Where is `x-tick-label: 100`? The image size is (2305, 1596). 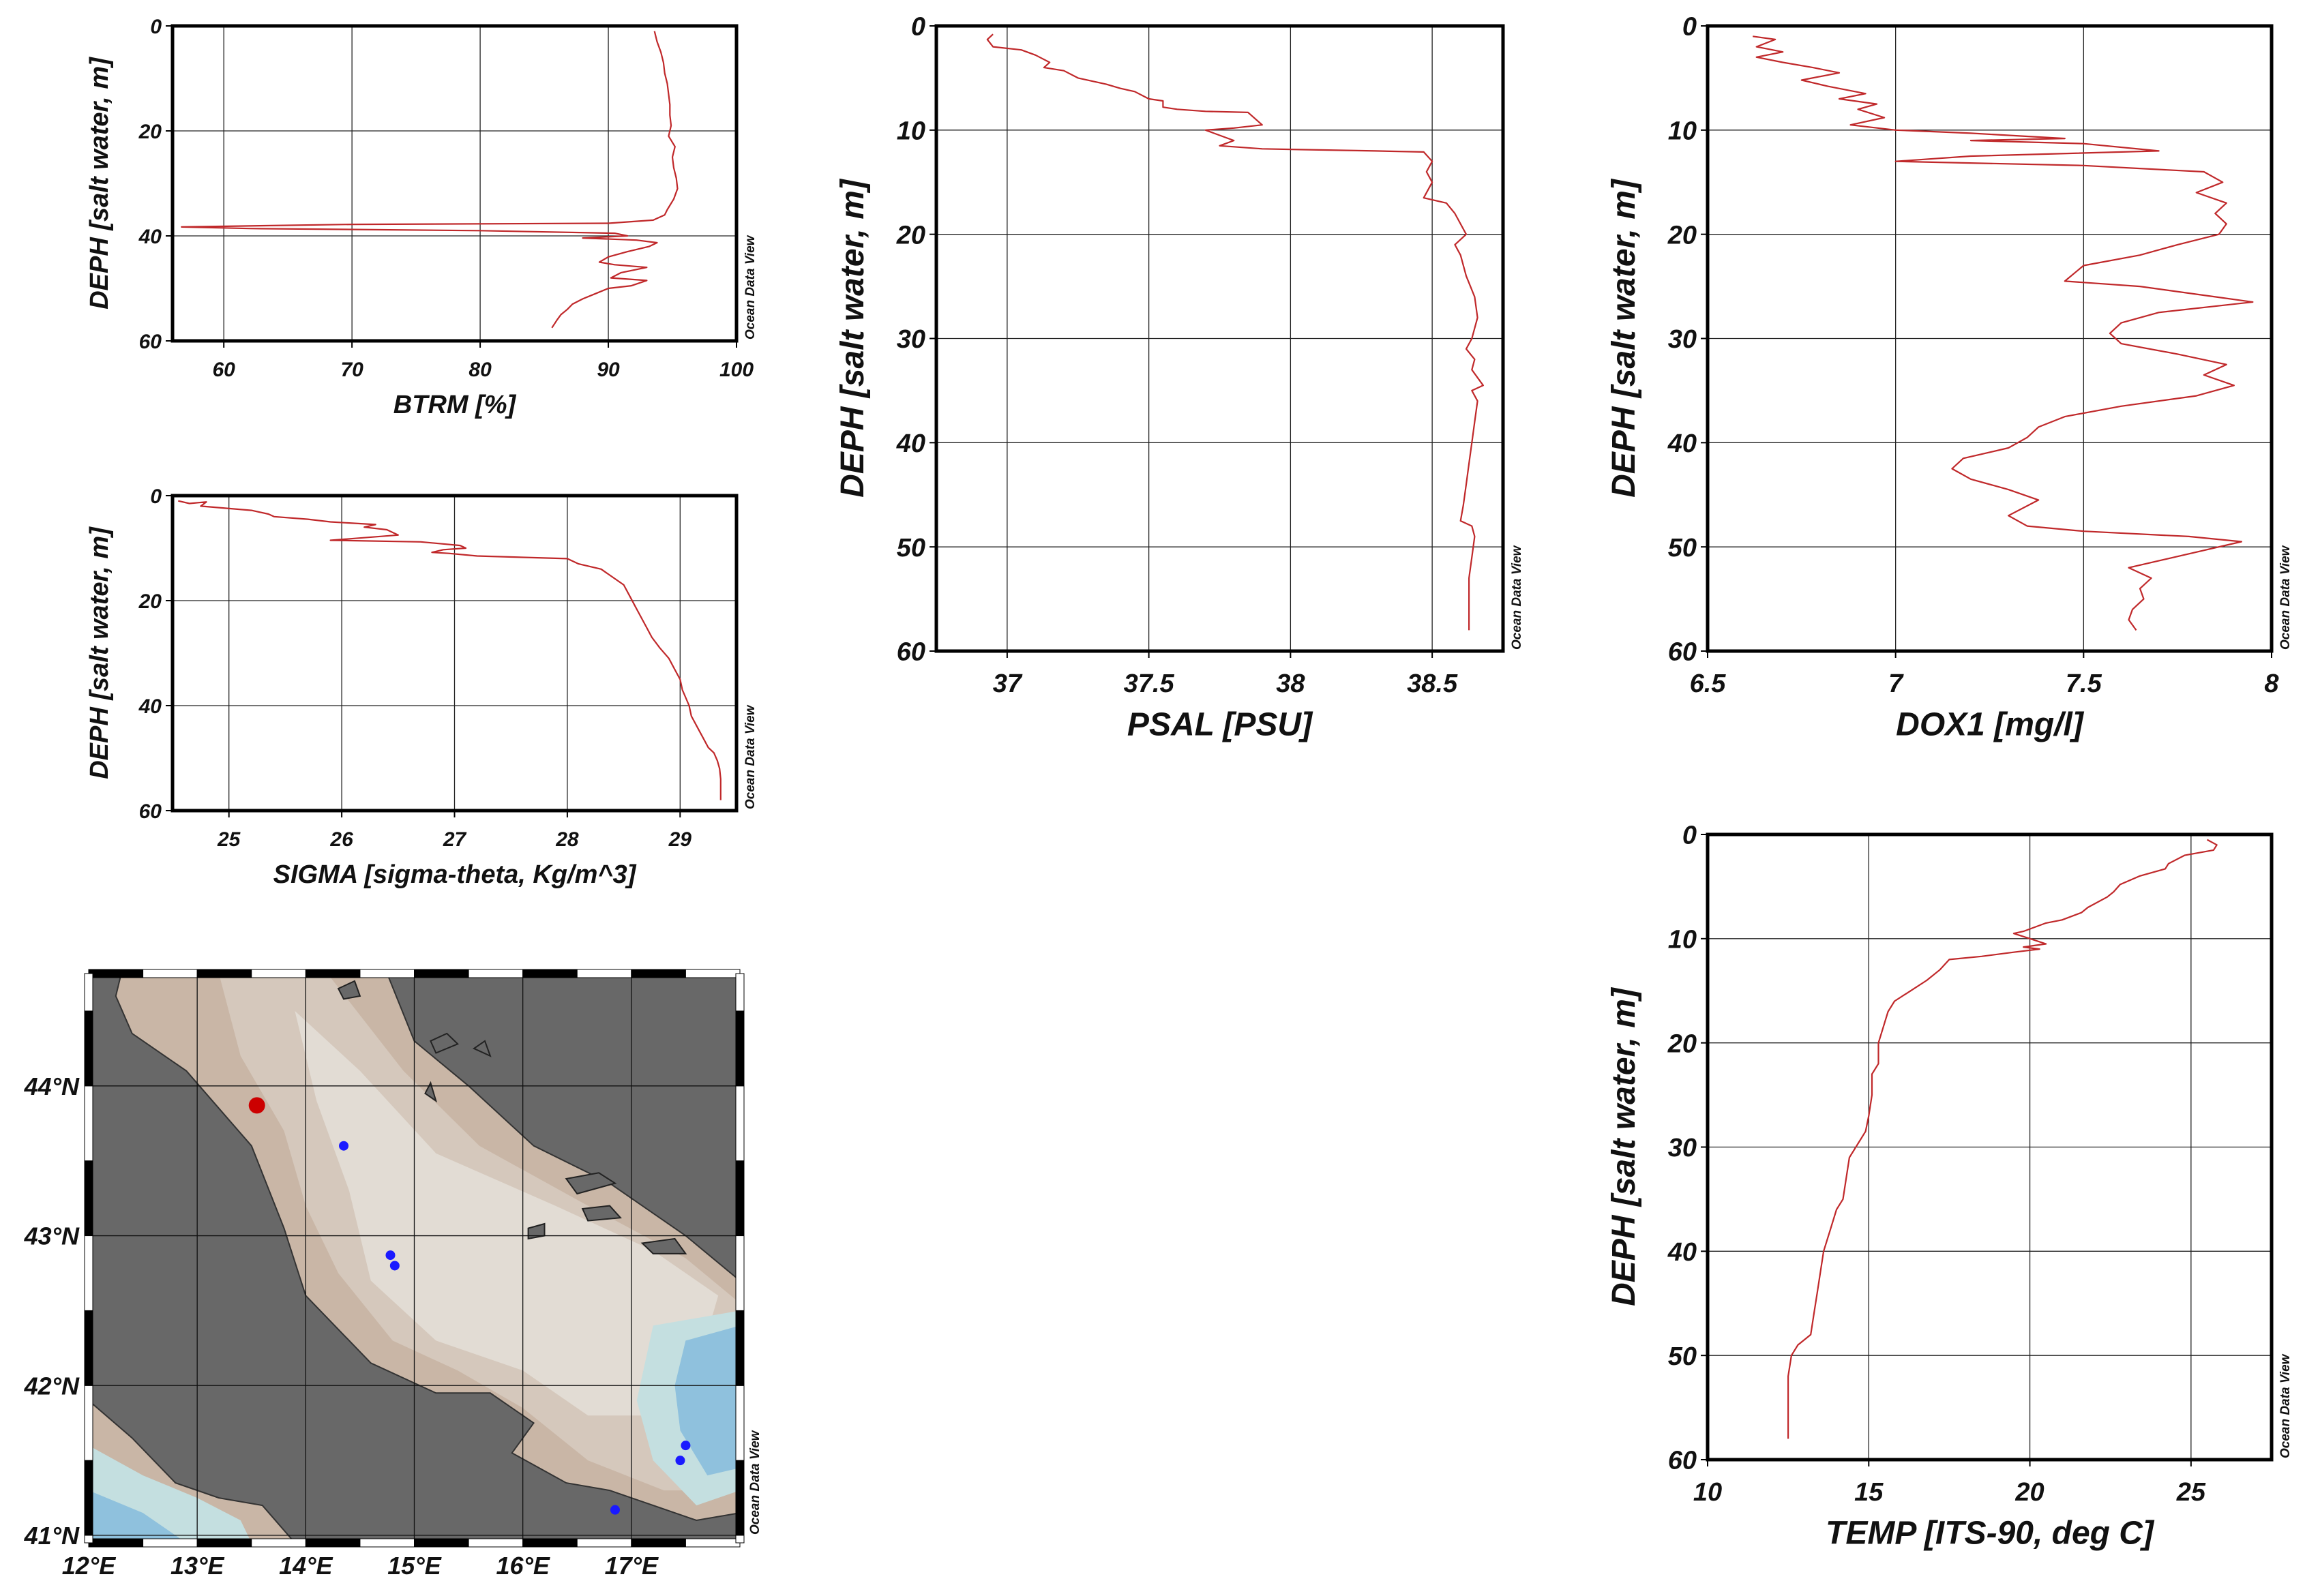
x-tick-label: 100 is located at coordinates (736, 370).